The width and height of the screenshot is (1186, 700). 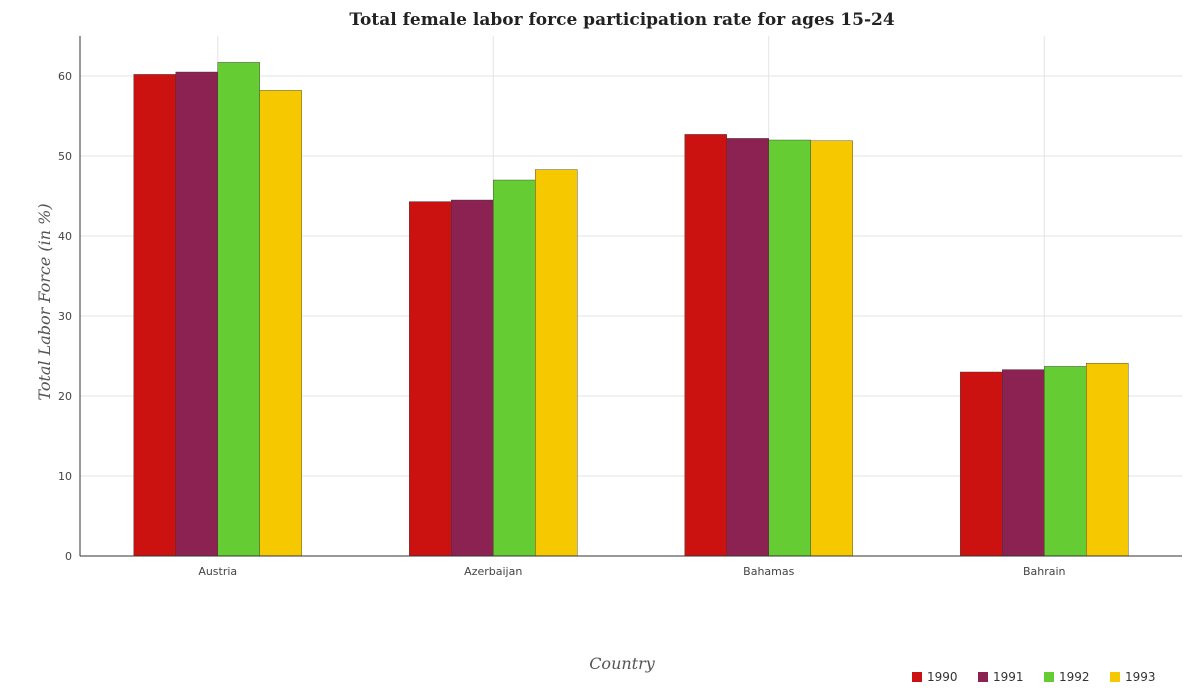 I want to click on bar-bahrain-1992, so click(x=1065, y=461).